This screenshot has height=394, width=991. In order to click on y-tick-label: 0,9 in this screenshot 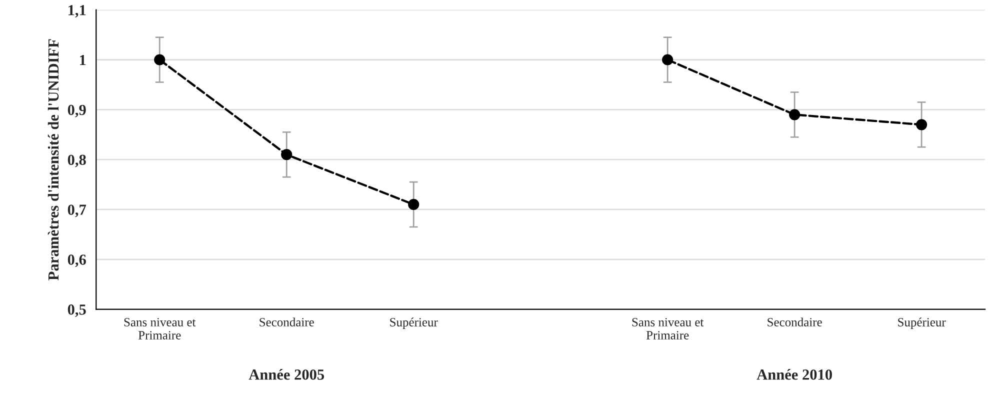, I will do `click(77, 111)`.